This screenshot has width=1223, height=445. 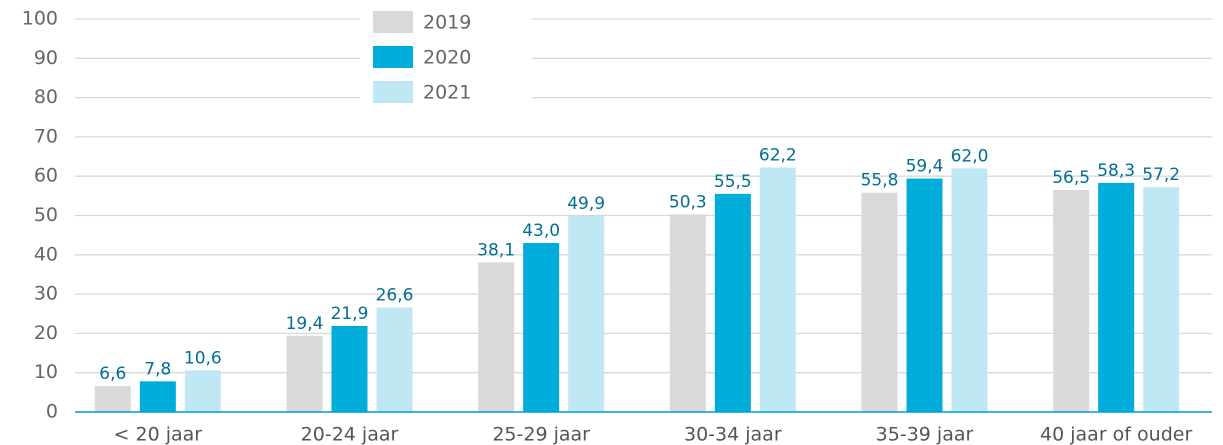 What do you see at coordinates (925, 434) in the screenshot?
I see `x-tick-label: 35-39 jaar` at bounding box center [925, 434].